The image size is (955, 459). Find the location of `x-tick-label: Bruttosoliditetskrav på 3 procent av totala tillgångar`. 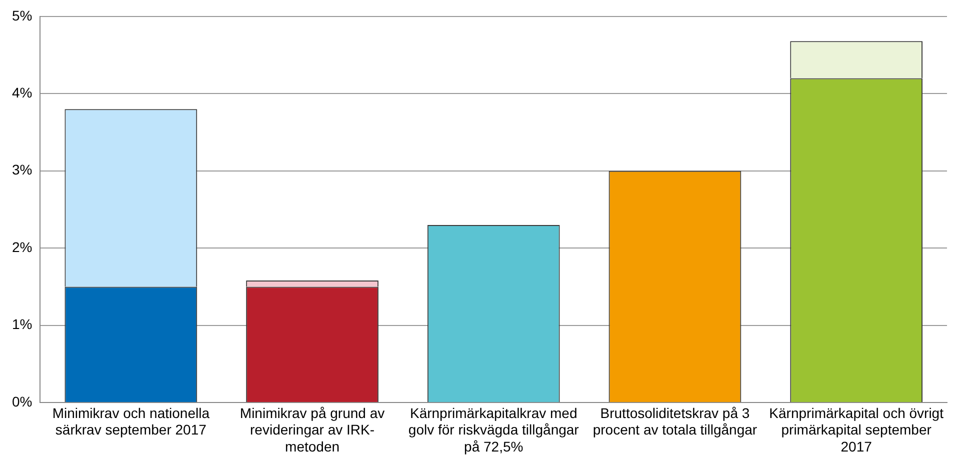

x-tick-label: Bruttosoliditetskrav på 3 procent av totala tillgångar is located at coordinates (675, 421).